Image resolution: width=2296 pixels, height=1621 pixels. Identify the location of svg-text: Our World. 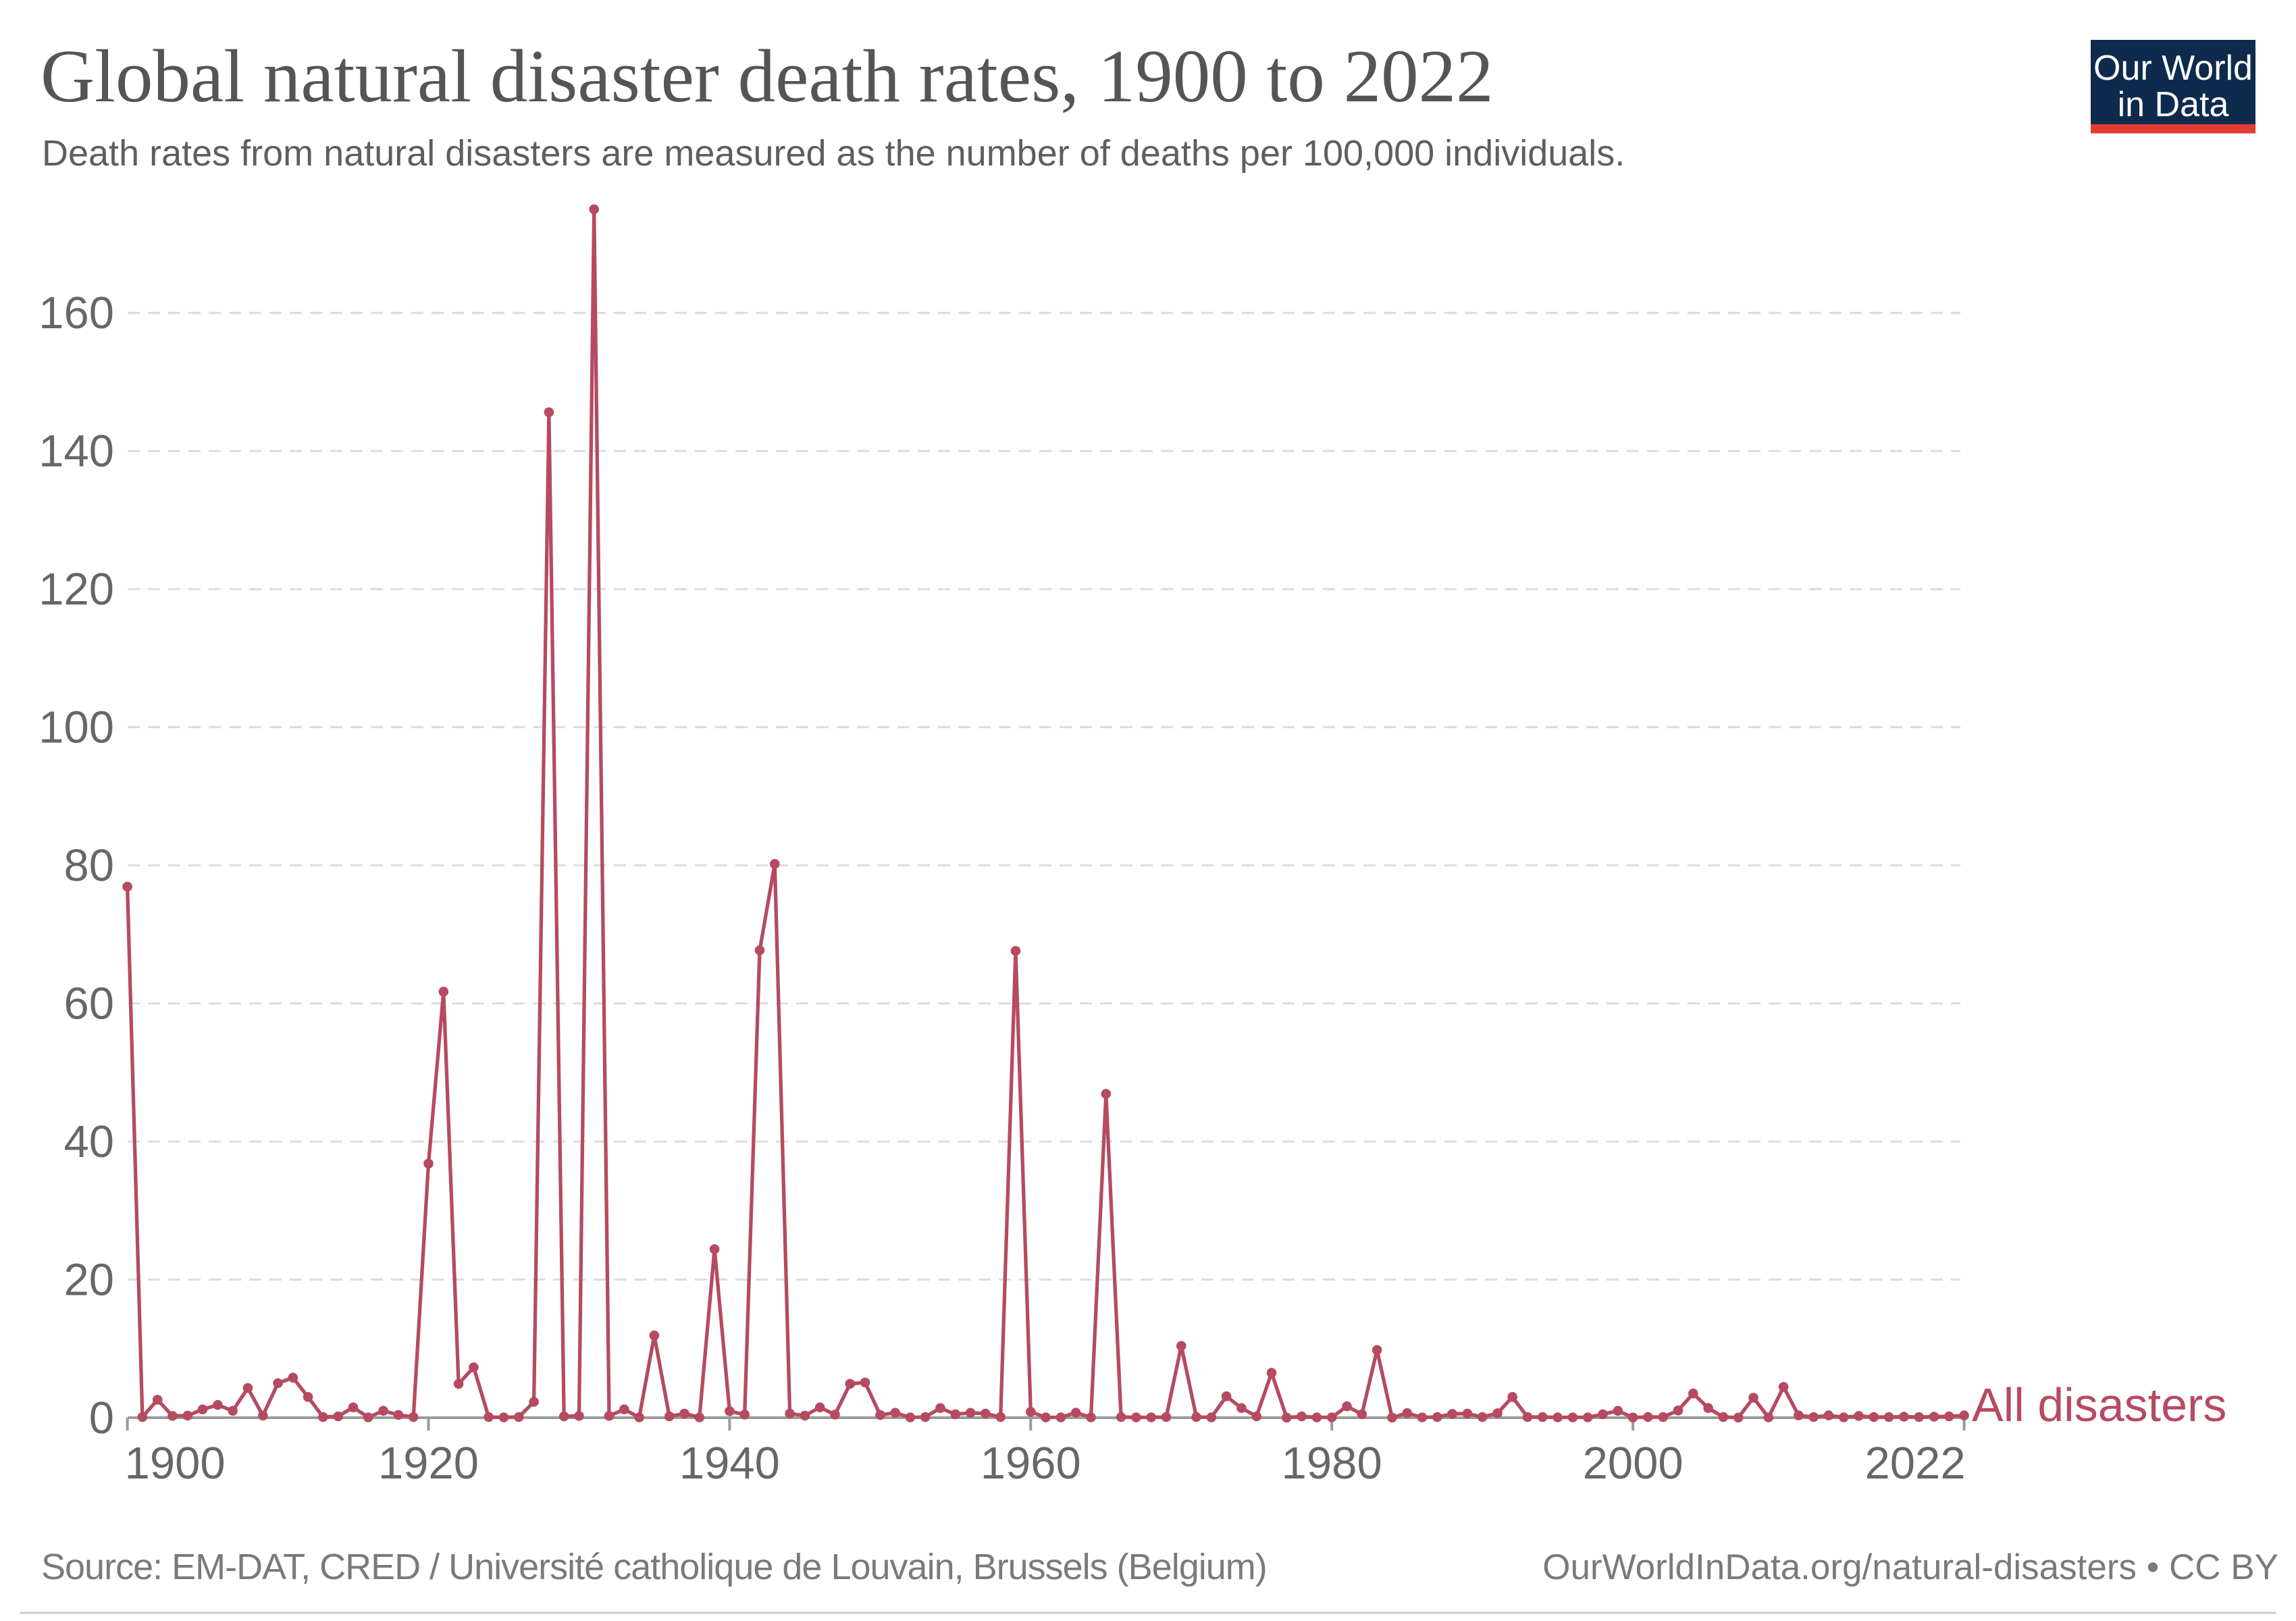
(2173, 68).